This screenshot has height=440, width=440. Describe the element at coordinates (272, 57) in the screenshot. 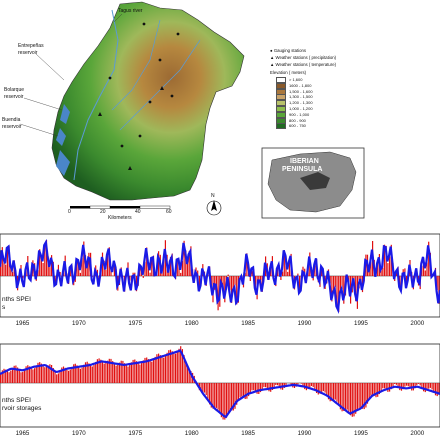

I see `triangle-icon: ▲` at that location.